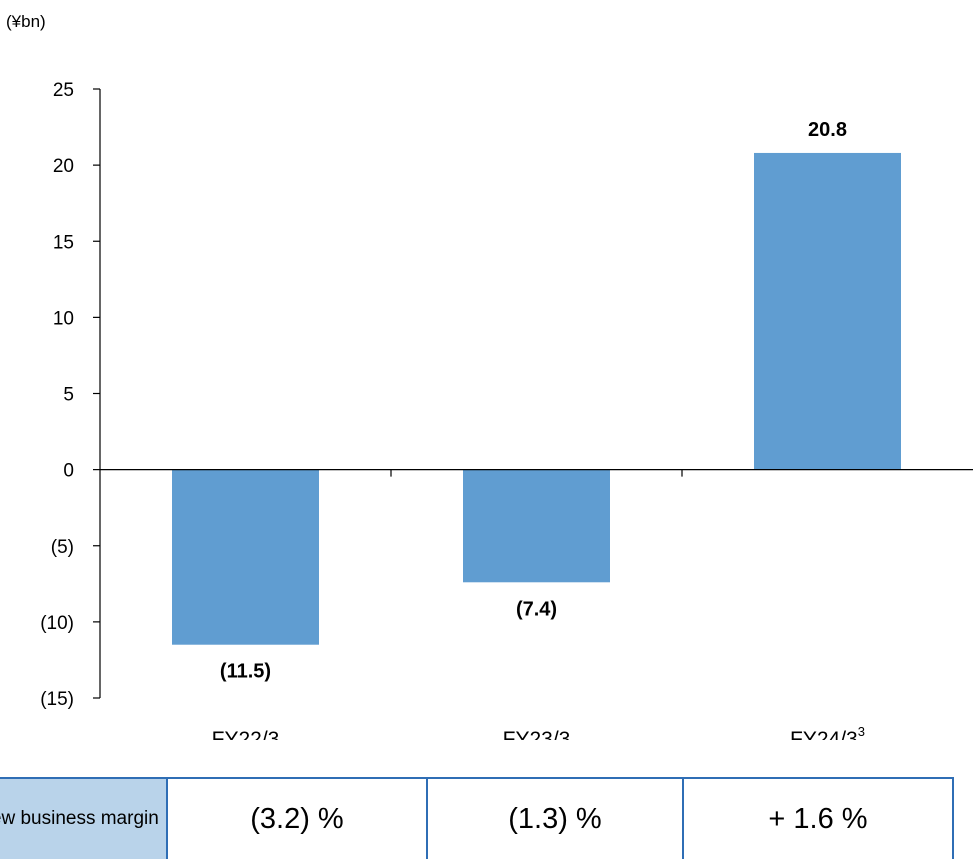  Describe the element at coordinates (819, 819) in the screenshot. I see `metric-value-fy24: + 1.6 %` at that location.